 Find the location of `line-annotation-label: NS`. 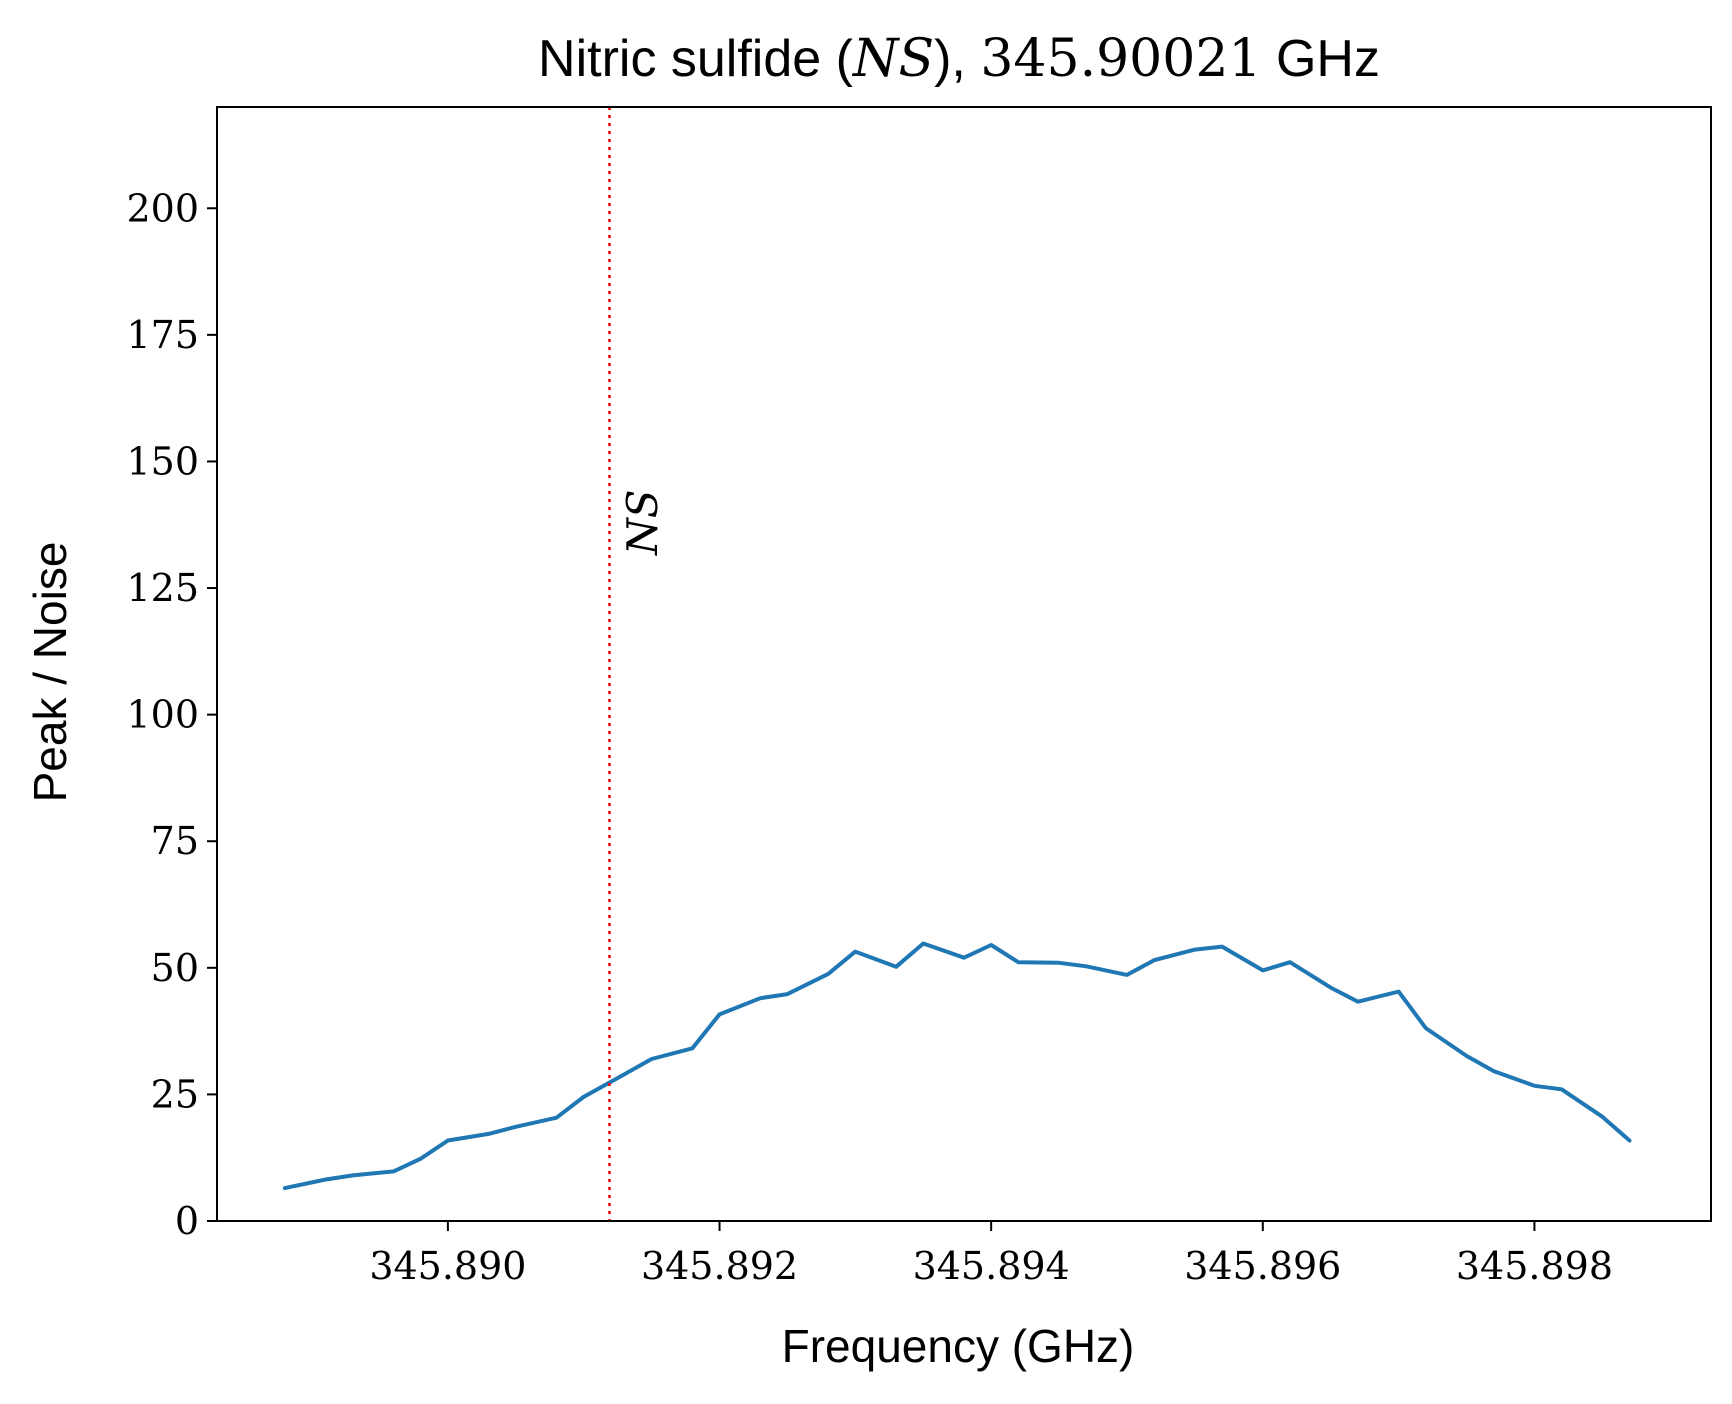

line-annotation-label: NS is located at coordinates (642, 522).